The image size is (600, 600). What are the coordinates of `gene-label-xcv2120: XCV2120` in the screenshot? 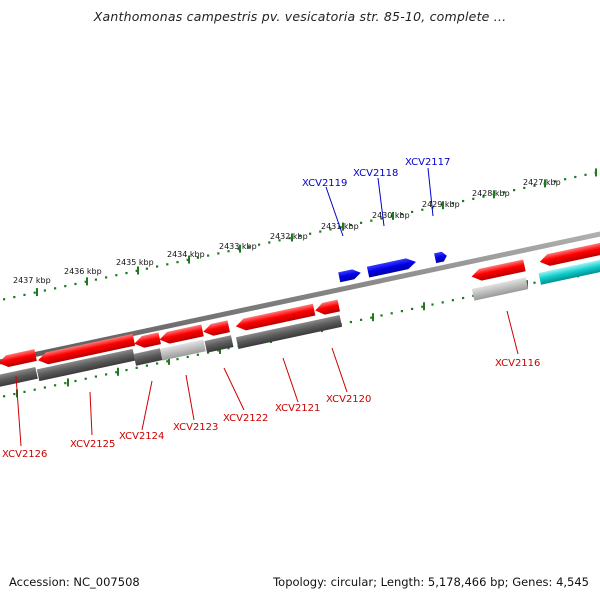 It's located at (348, 399).